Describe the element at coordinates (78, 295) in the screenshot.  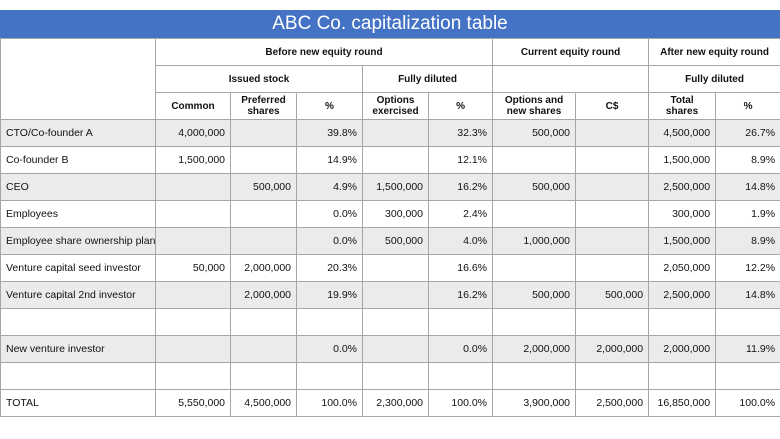
I see `row-label: Venture capital 2nd investor` at that location.